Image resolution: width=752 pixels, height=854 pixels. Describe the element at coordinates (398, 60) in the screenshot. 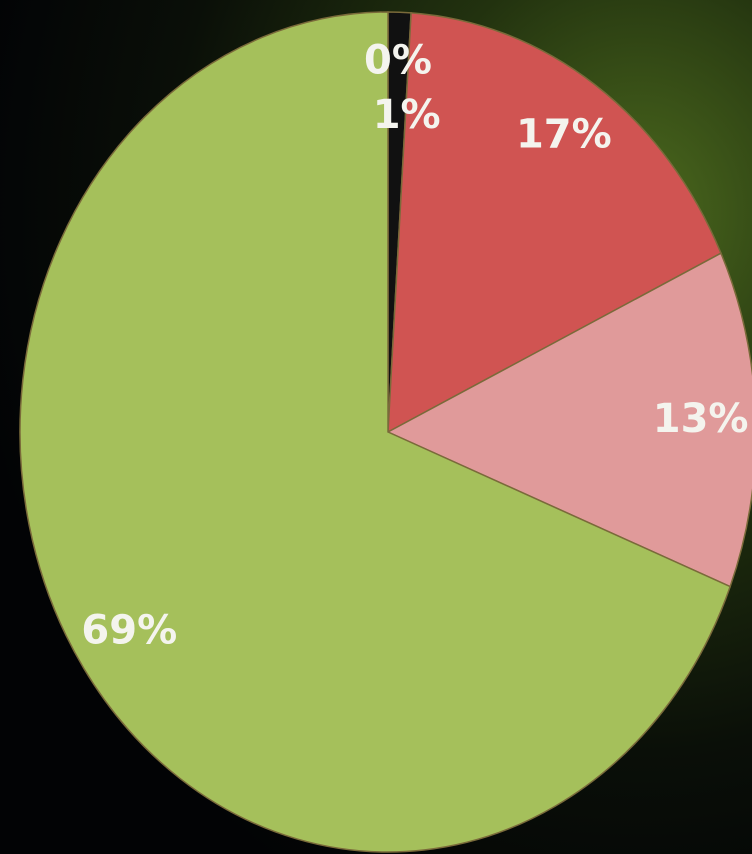

I see `data-label: 0%` at that location.